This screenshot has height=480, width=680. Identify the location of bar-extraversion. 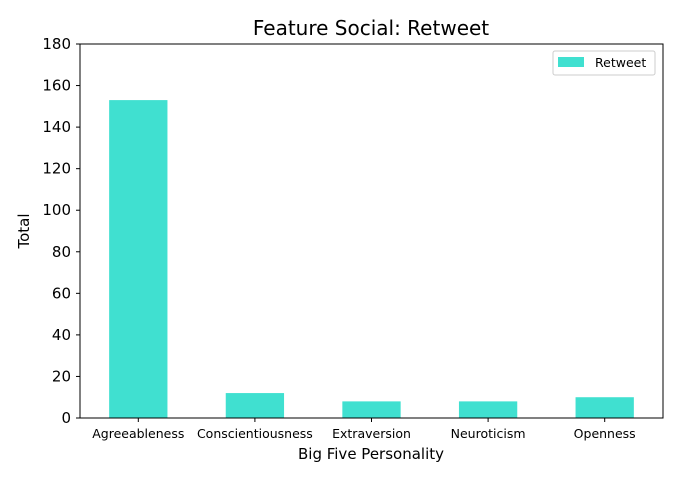
(371, 409).